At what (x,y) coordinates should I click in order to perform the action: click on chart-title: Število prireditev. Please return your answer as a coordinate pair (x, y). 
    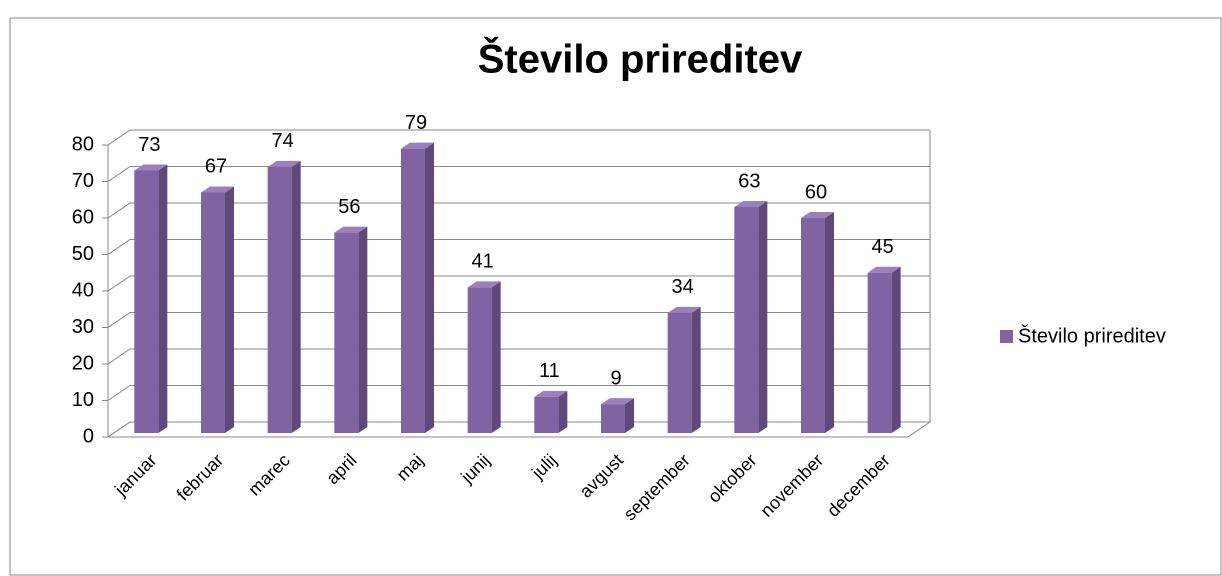
    Looking at the image, I should click on (640, 59).